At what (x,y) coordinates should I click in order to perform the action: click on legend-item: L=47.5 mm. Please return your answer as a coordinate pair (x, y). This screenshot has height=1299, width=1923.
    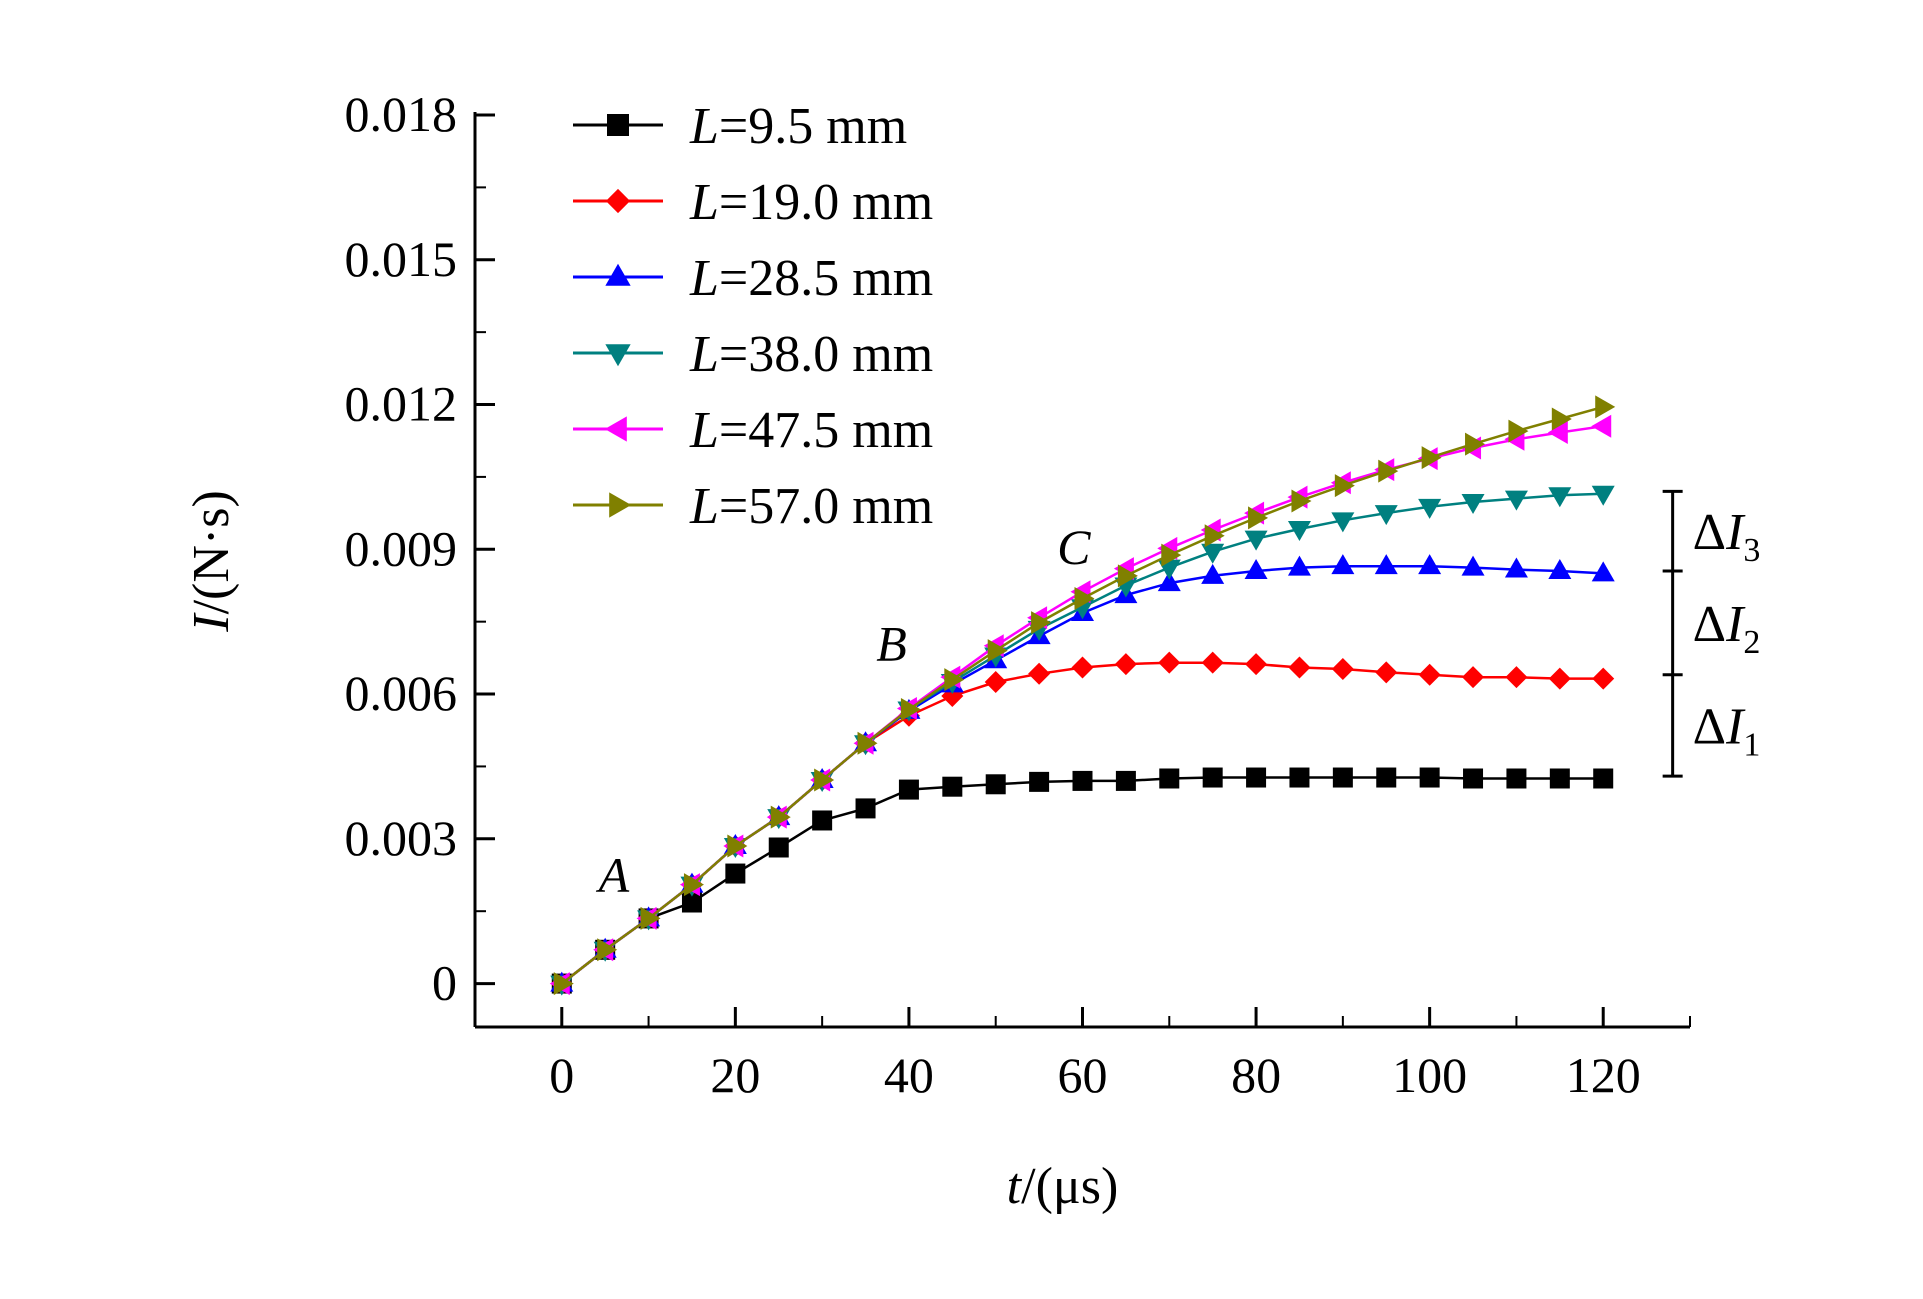
    Looking at the image, I should click on (753, 430).